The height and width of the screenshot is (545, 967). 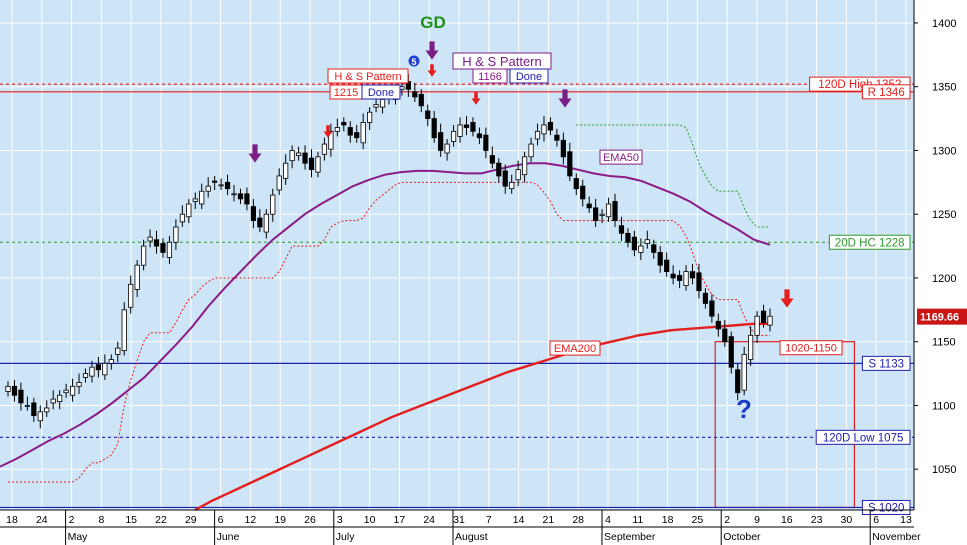 I want to click on x-tick-label: 18, so click(x=668, y=520).